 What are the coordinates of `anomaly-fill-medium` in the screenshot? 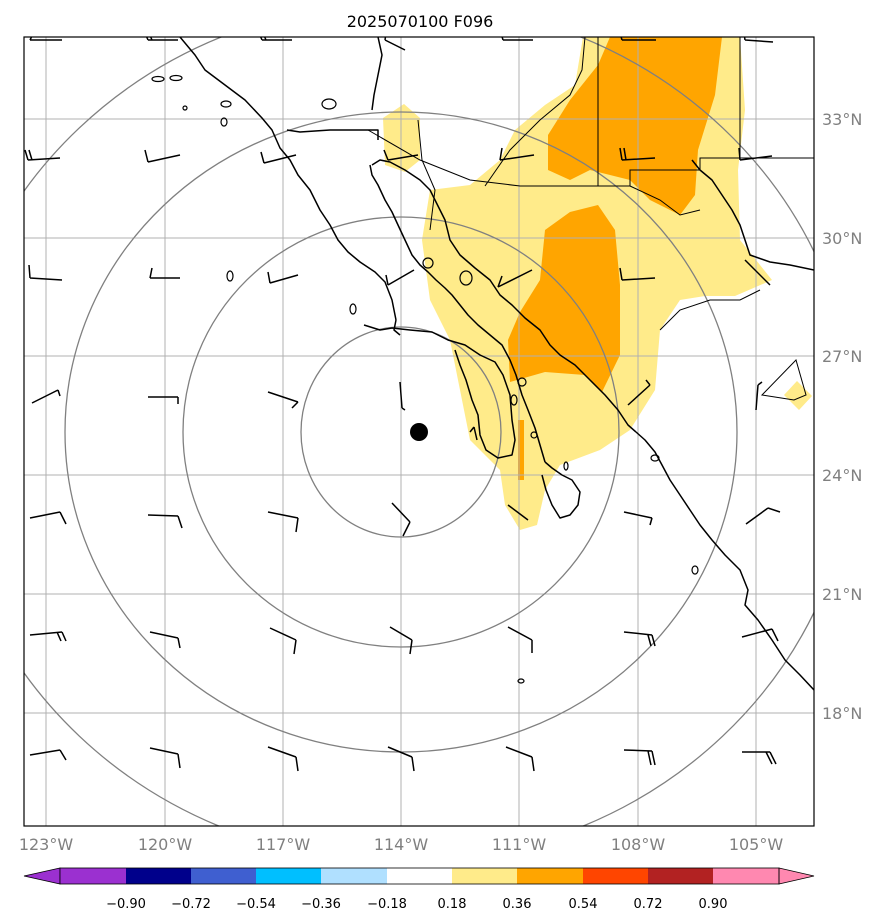 It's located at (564, 298).